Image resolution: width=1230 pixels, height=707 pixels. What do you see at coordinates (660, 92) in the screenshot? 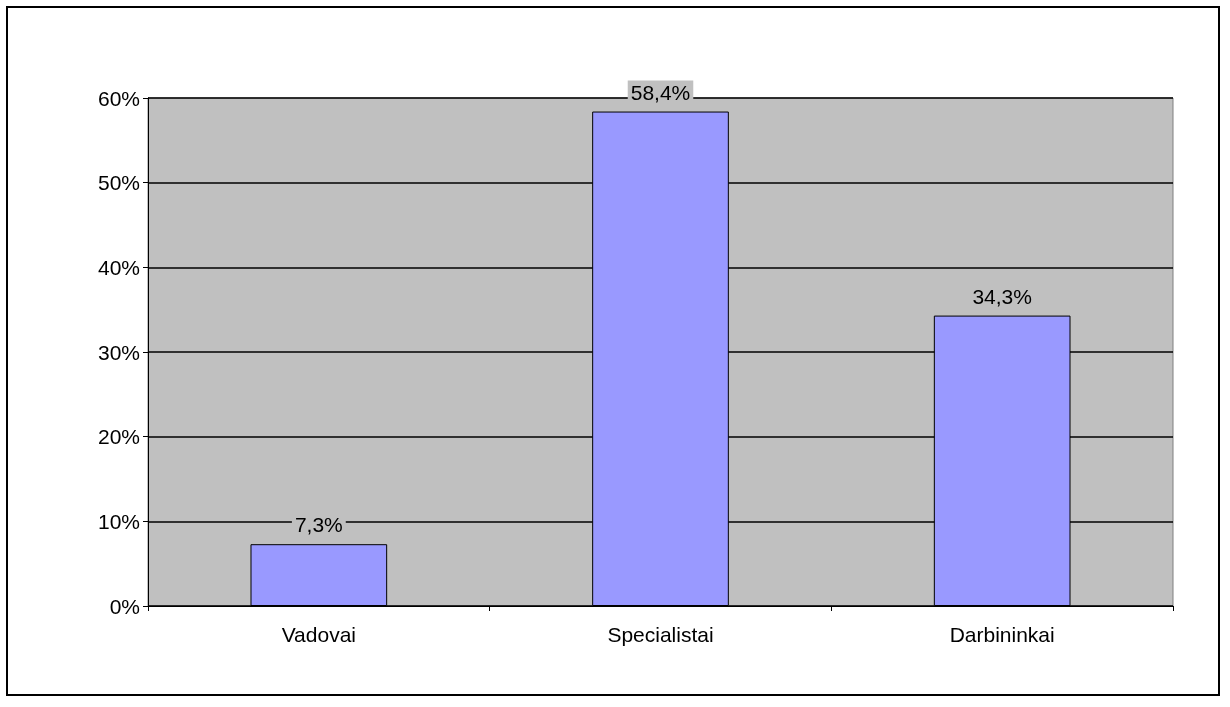
I see `data-label: 58,4%` at bounding box center [660, 92].